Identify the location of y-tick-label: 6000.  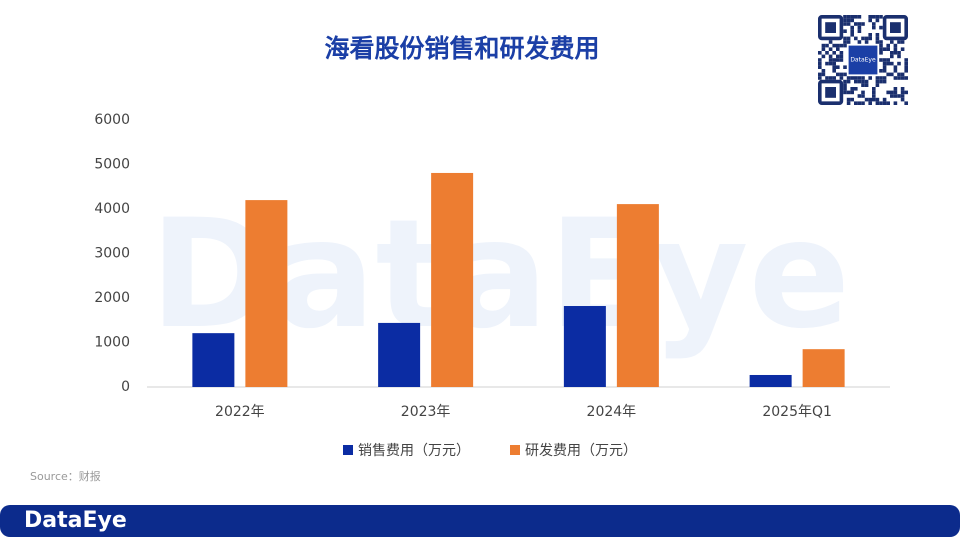
(112, 120).